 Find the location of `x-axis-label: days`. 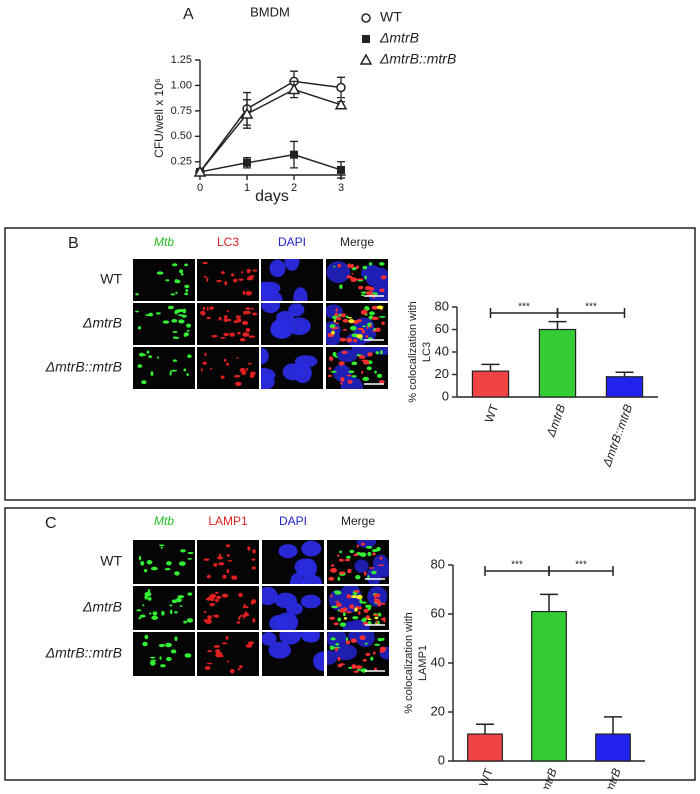

x-axis-label: days is located at coordinates (272, 196).